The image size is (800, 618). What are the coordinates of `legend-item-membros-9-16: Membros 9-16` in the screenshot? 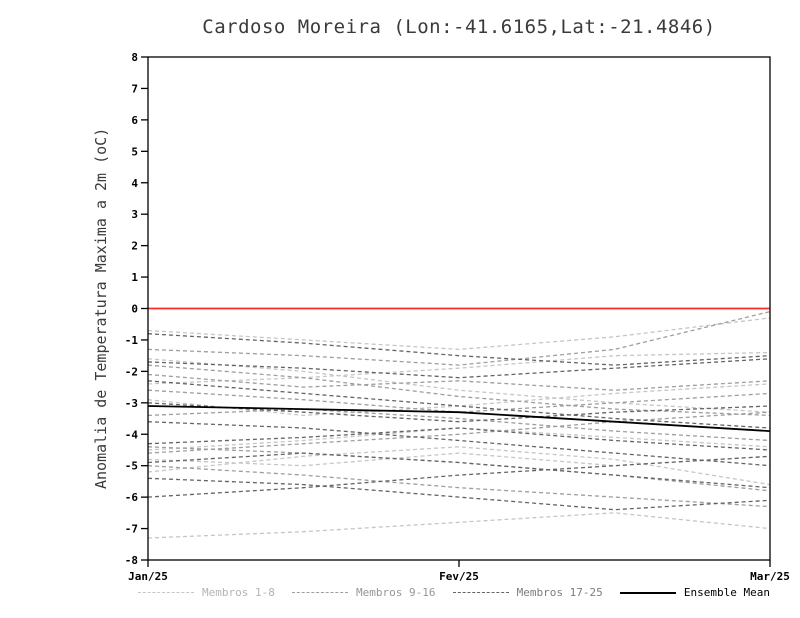 It's located at (364, 592).